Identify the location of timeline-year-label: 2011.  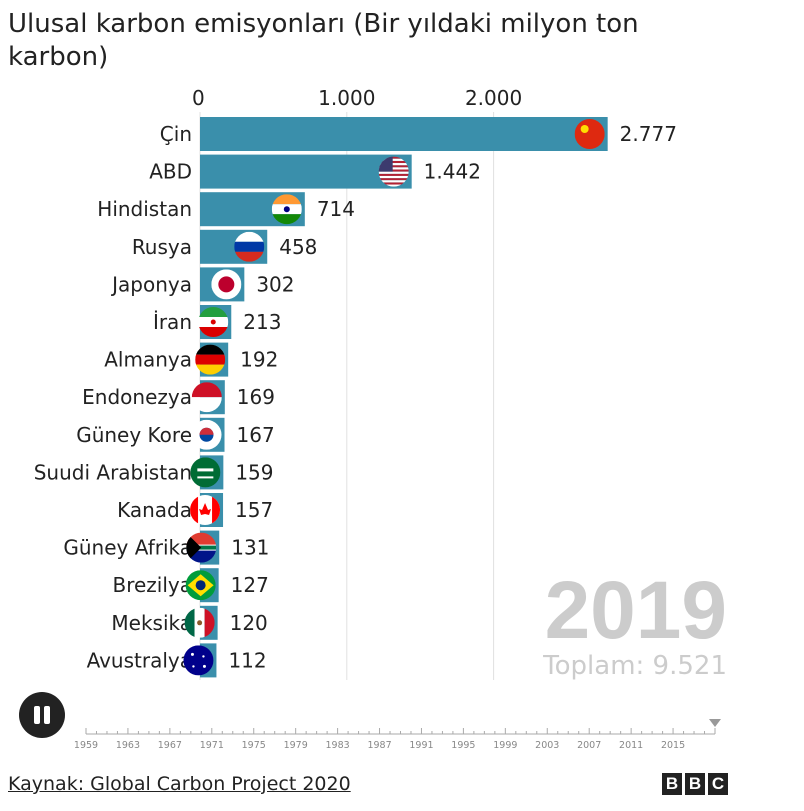
(631, 745).